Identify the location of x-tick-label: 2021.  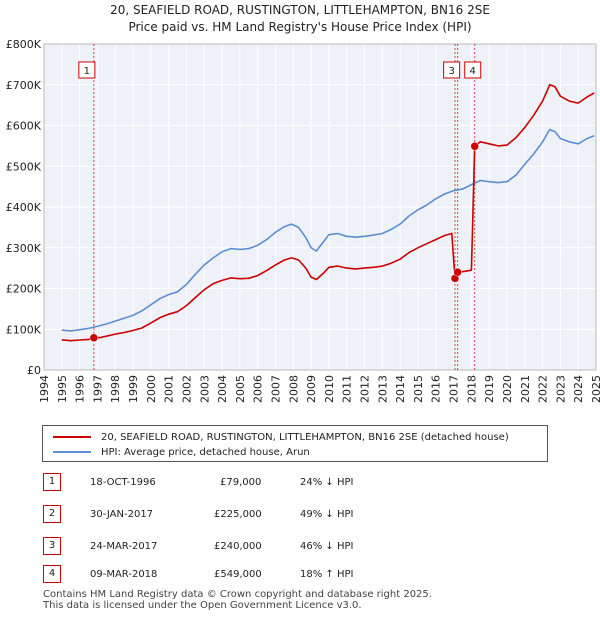
(525, 389).